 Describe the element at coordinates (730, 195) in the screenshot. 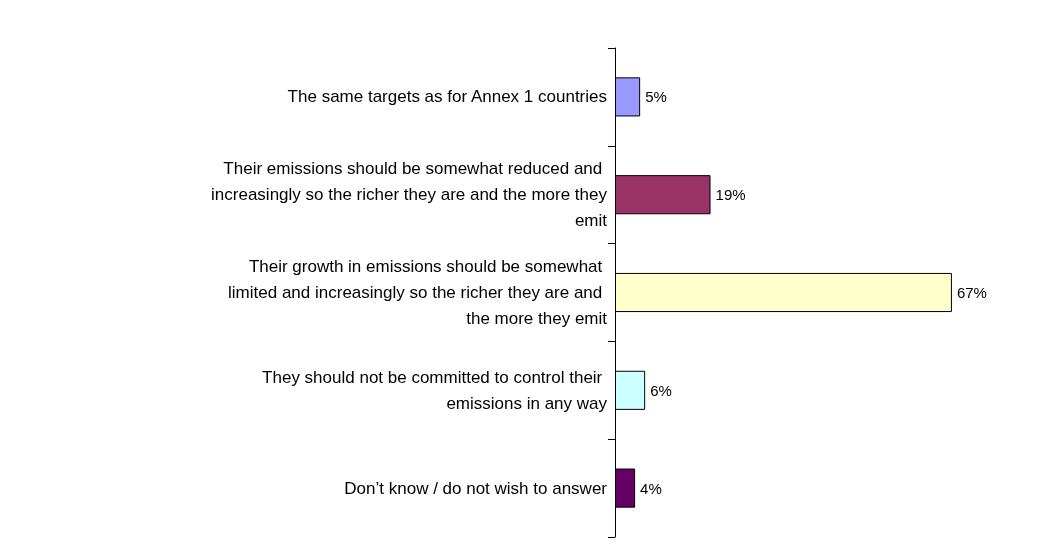

I see `data-label: 19%` at that location.